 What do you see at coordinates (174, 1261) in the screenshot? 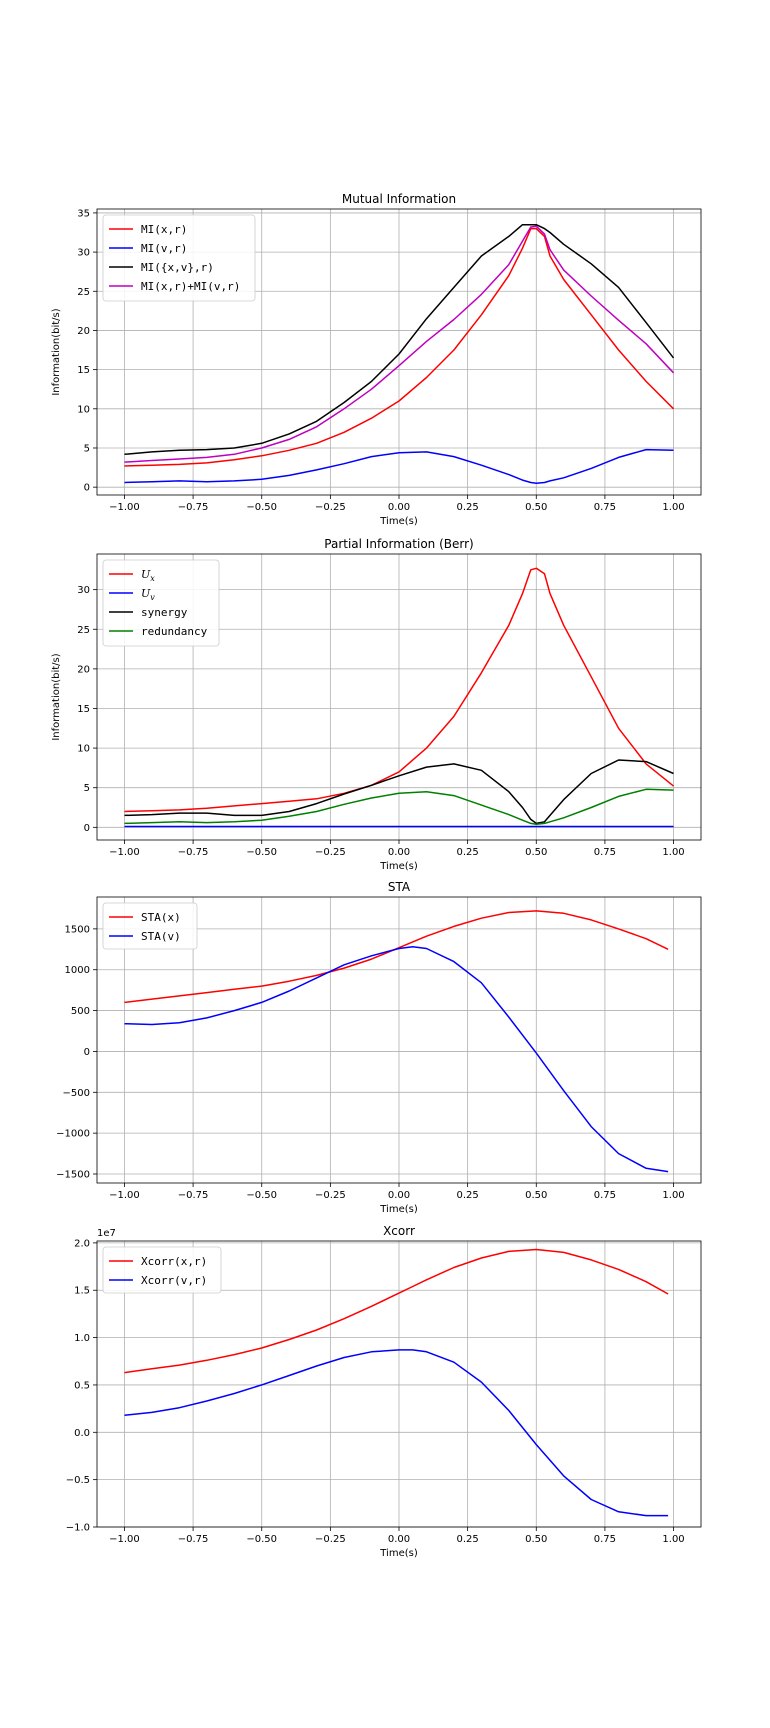
I see `legend-label: Xcorr(x,r)` at bounding box center [174, 1261].